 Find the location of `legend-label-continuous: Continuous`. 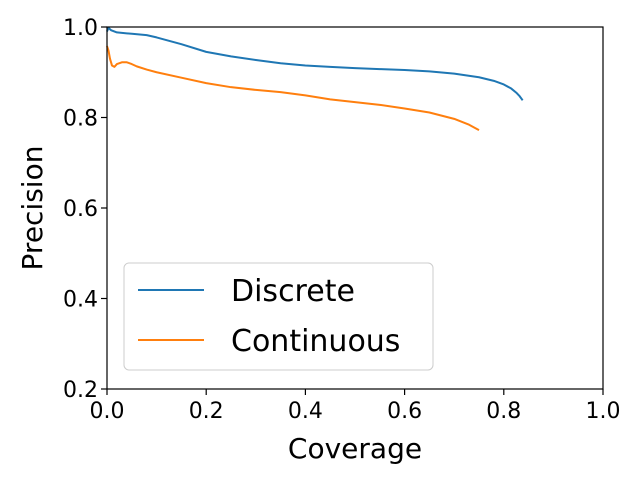

legend-label-continuous: Continuous is located at coordinates (315, 341).